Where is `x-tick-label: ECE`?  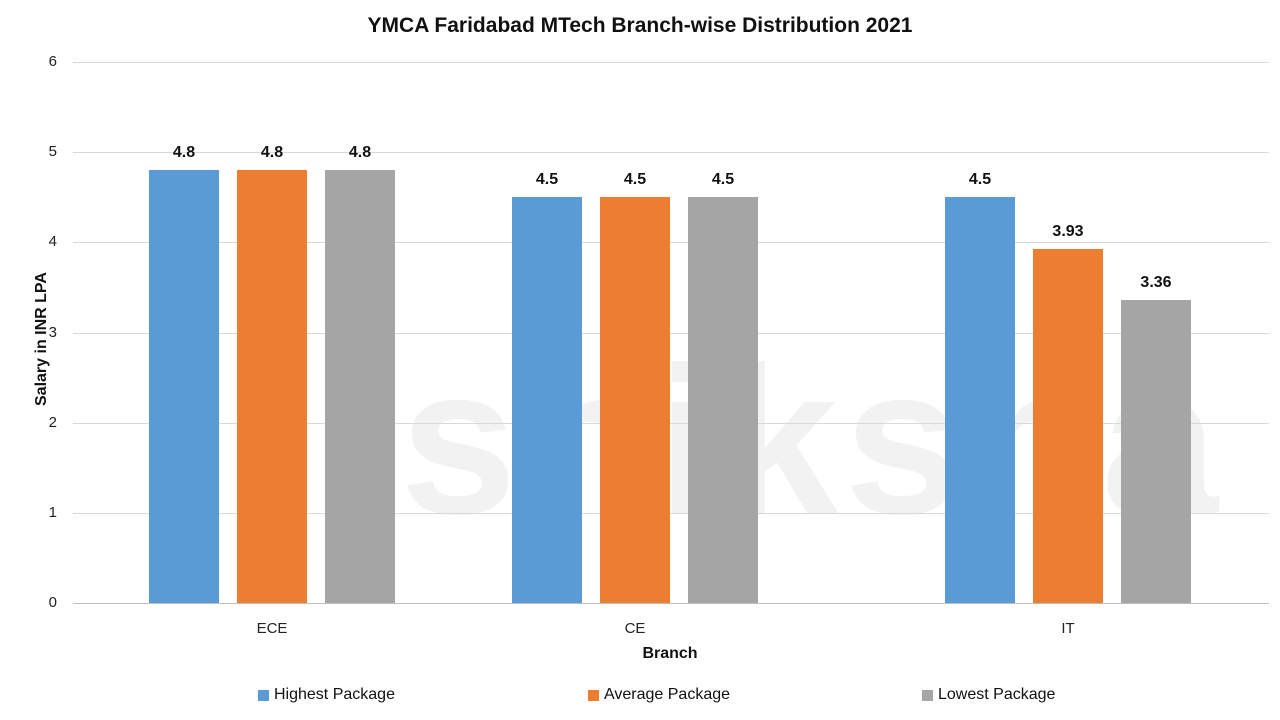 x-tick-label: ECE is located at coordinates (272, 628).